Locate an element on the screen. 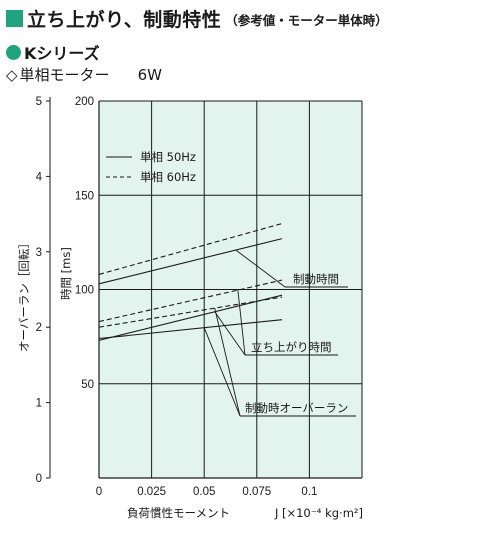 This screenshot has width=500, height=550. time-tick-label: 100 is located at coordinates (84, 291).